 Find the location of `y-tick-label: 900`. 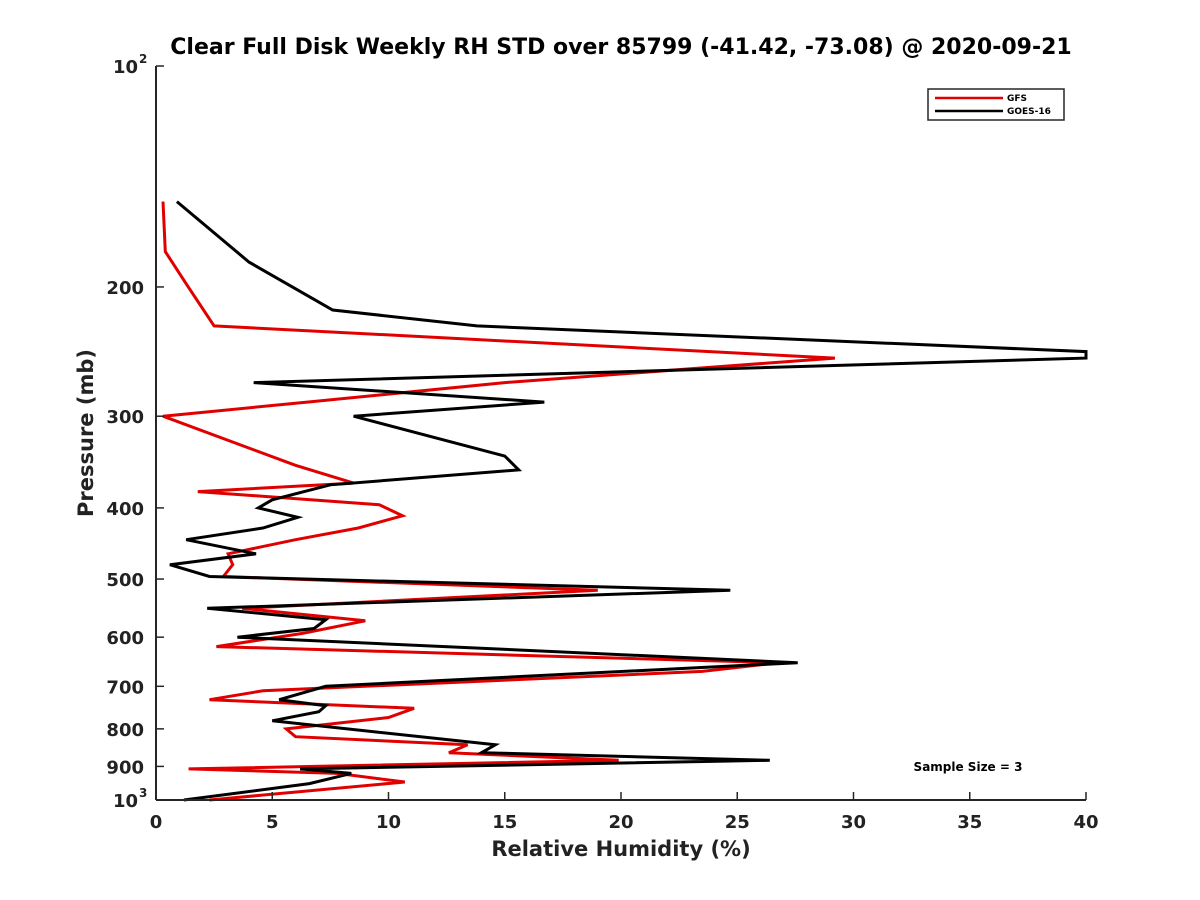

y-tick-label: 900 is located at coordinates (125, 767).